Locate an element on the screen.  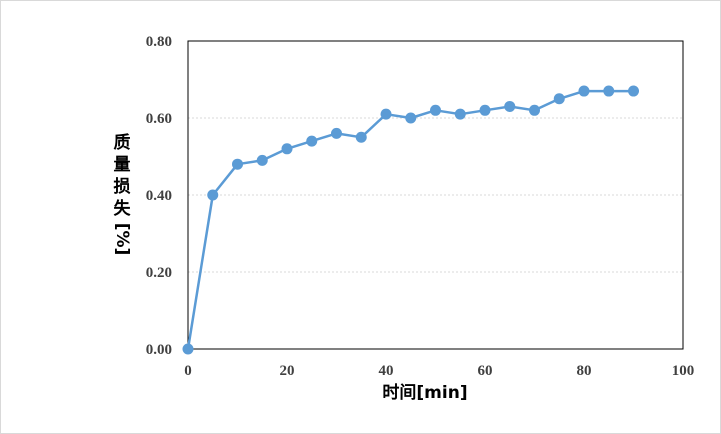
x-tick-labels: 0 20 40 60 80 100 is located at coordinates (439, 371).